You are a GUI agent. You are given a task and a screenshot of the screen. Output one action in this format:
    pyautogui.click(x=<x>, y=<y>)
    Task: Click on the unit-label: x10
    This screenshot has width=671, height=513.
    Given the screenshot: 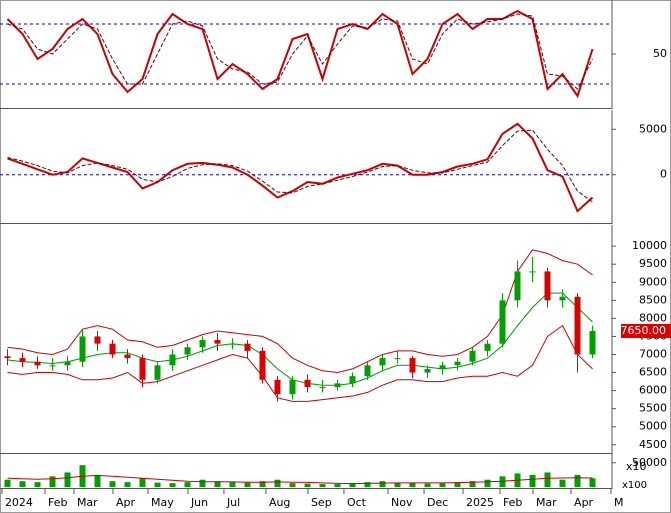 What is the action you would take?
    pyautogui.click(x=636, y=466)
    